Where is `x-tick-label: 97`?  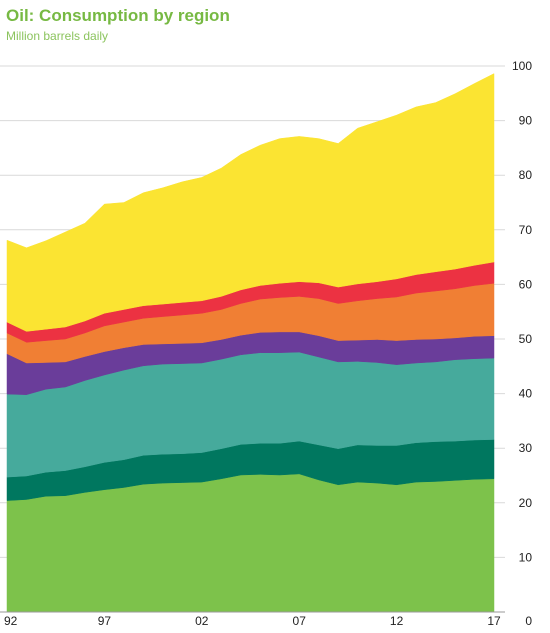
x-tick-label: 97 is located at coordinates (105, 621).